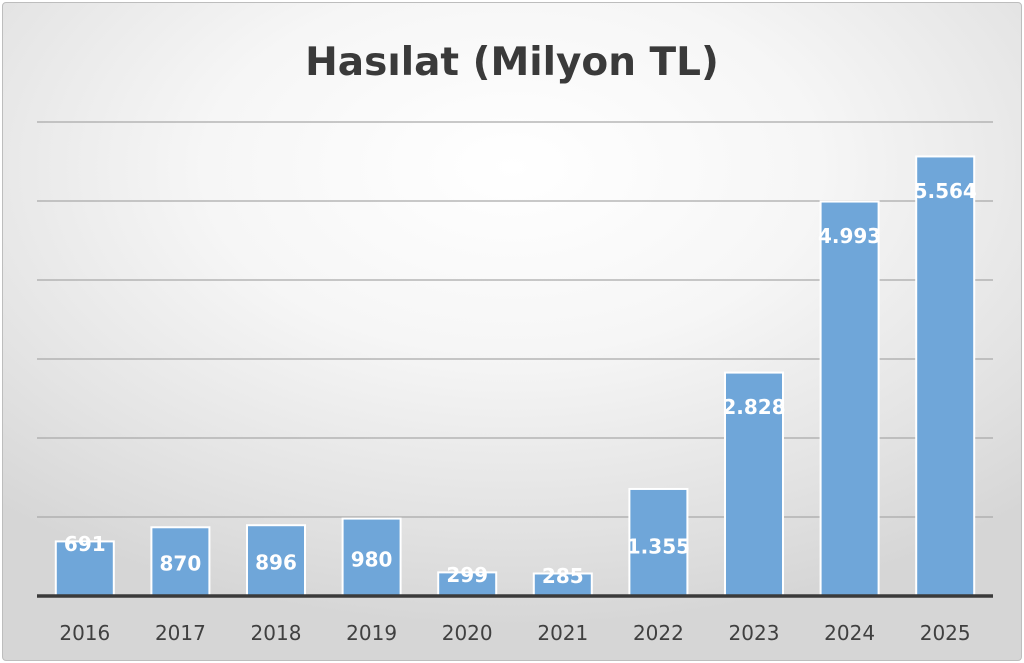 This screenshot has width=1024, height=663. Describe the element at coordinates (84, 633) in the screenshot. I see `tick-label-2016: 2016` at that location.